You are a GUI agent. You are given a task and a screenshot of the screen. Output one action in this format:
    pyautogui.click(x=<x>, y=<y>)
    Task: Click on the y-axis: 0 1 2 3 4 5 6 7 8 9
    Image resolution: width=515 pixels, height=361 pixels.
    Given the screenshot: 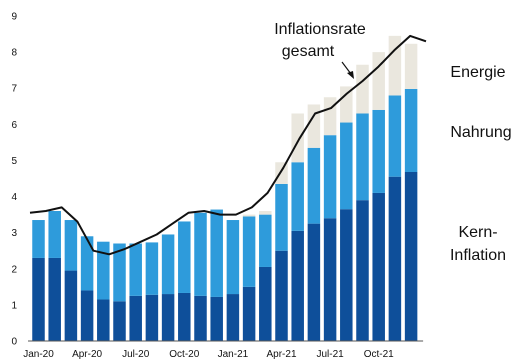 What is the action you would take?
    pyautogui.click(x=14, y=180)
    